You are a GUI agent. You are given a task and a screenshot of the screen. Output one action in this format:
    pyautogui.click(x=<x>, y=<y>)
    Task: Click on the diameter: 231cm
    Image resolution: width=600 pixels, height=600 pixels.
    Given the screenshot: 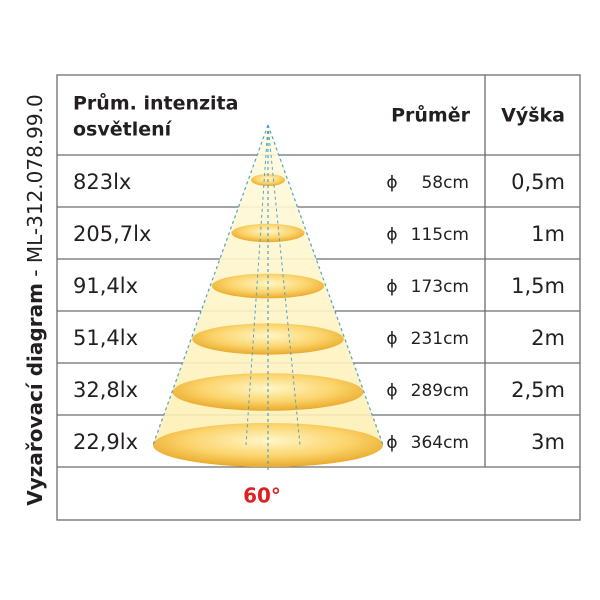 What is the action you would take?
    pyautogui.click(x=440, y=339)
    